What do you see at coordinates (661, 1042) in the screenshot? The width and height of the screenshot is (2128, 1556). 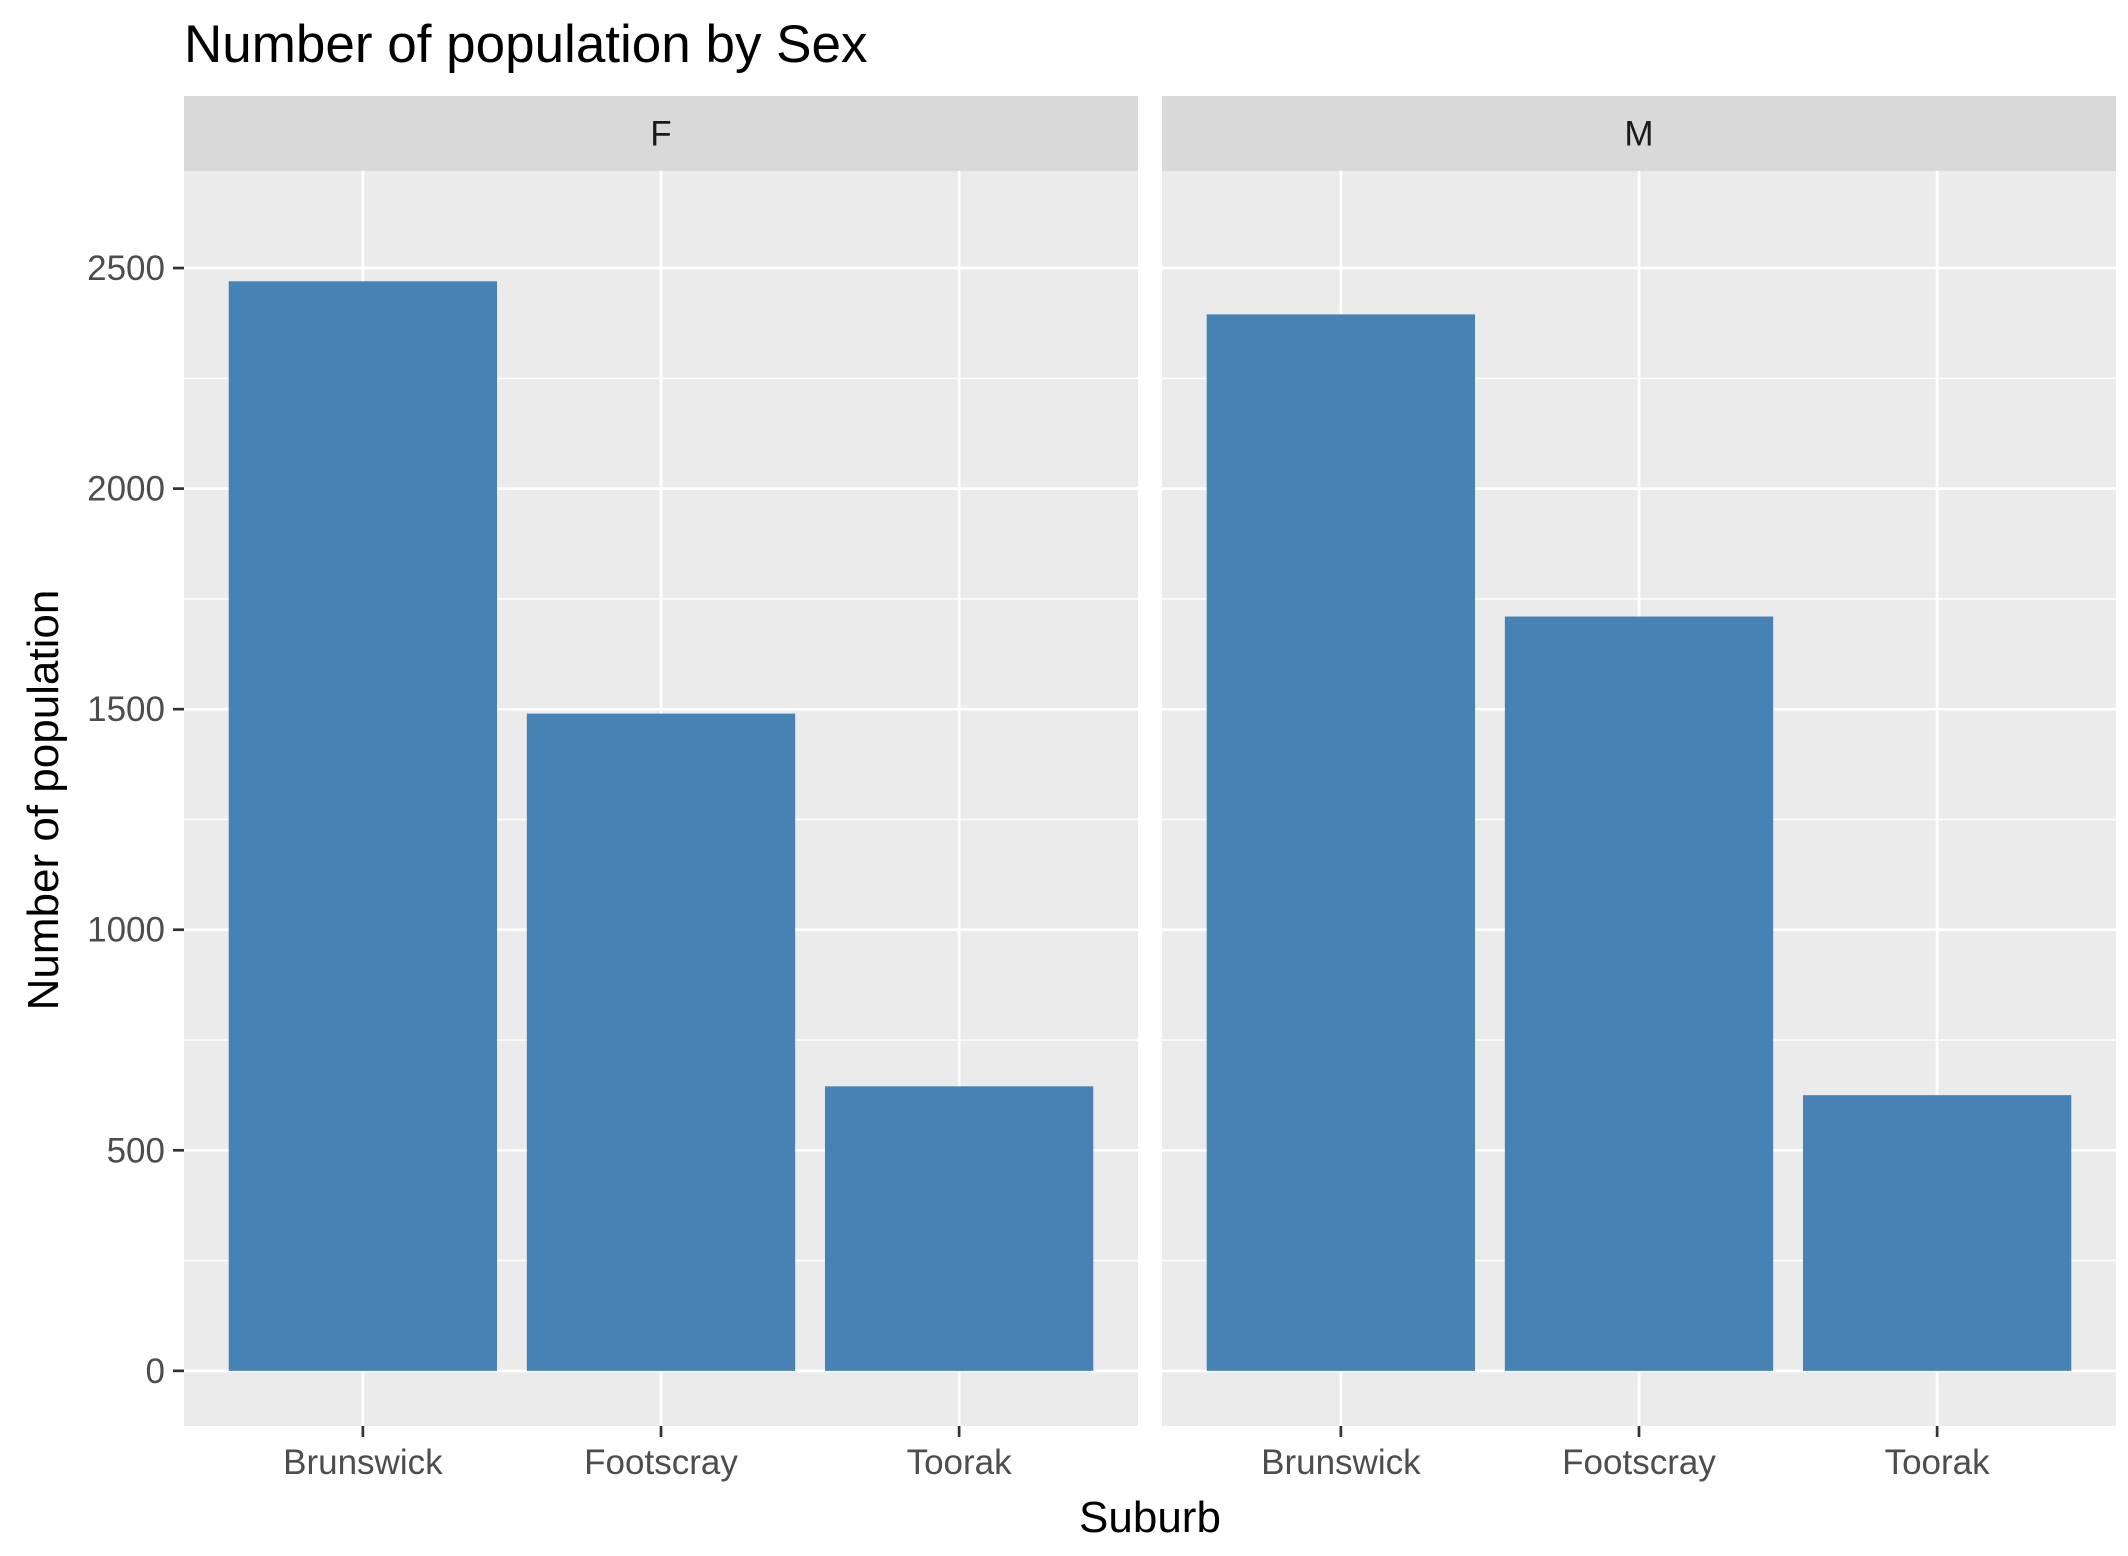 I see `bar-f-footscray` at bounding box center [661, 1042].